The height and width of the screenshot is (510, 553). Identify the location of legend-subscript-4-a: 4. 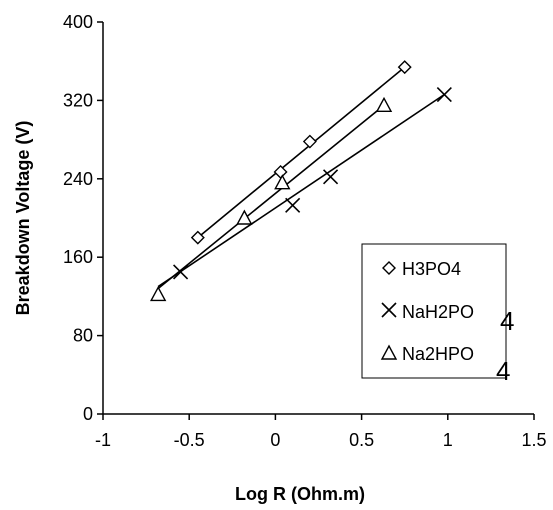
(507, 321).